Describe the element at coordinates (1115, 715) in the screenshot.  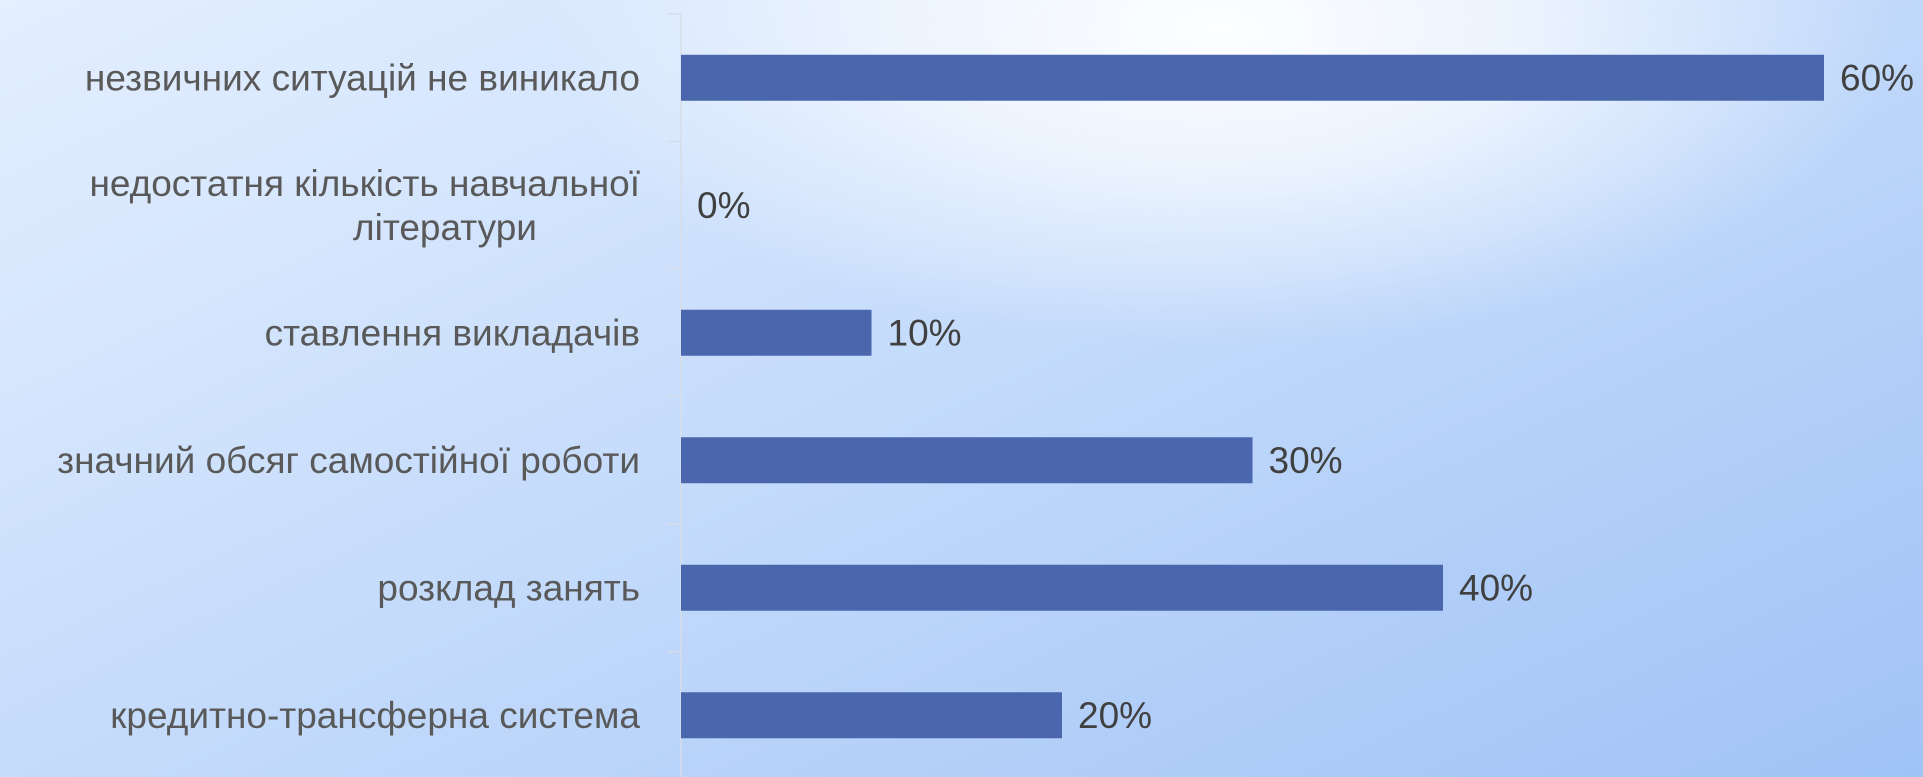
I see `data-label: 20%` at that location.